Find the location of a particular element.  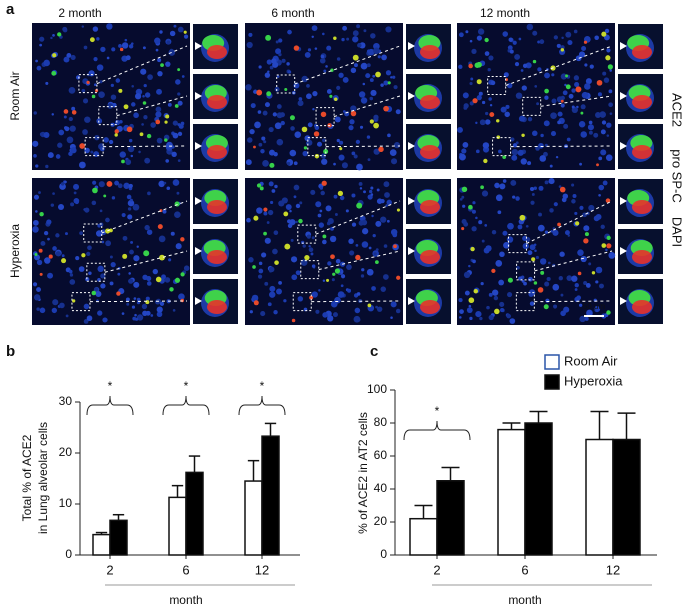

bar is located at coordinates (177, 526).